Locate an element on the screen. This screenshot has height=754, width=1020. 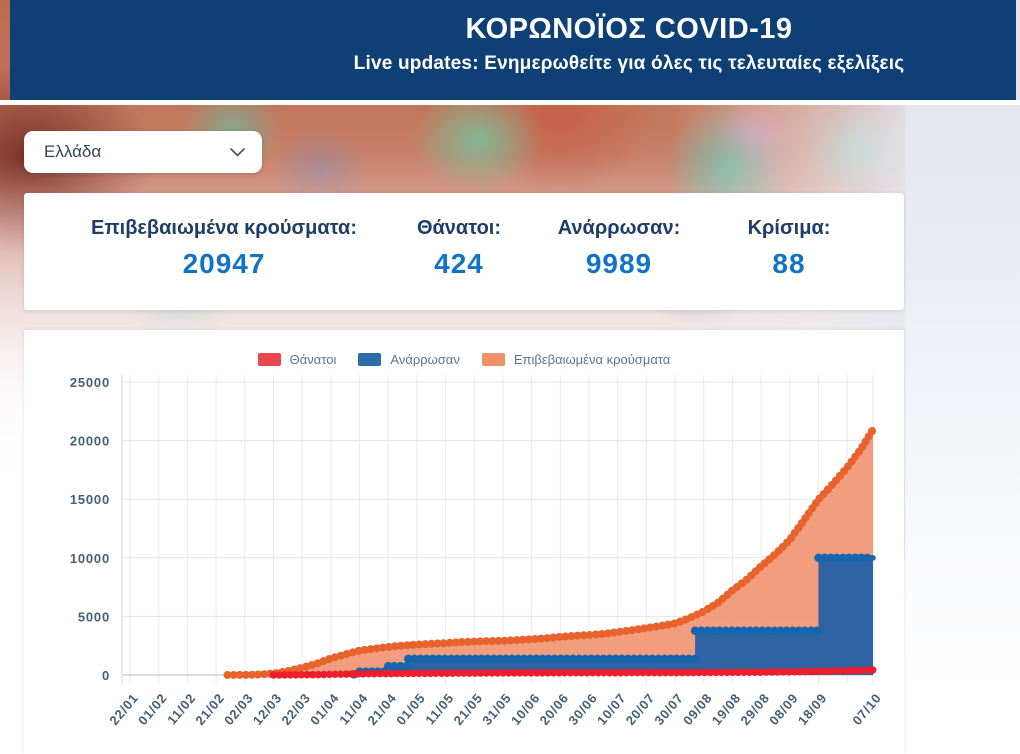
svg-text: 20/07 is located at coordinates (640, 709).